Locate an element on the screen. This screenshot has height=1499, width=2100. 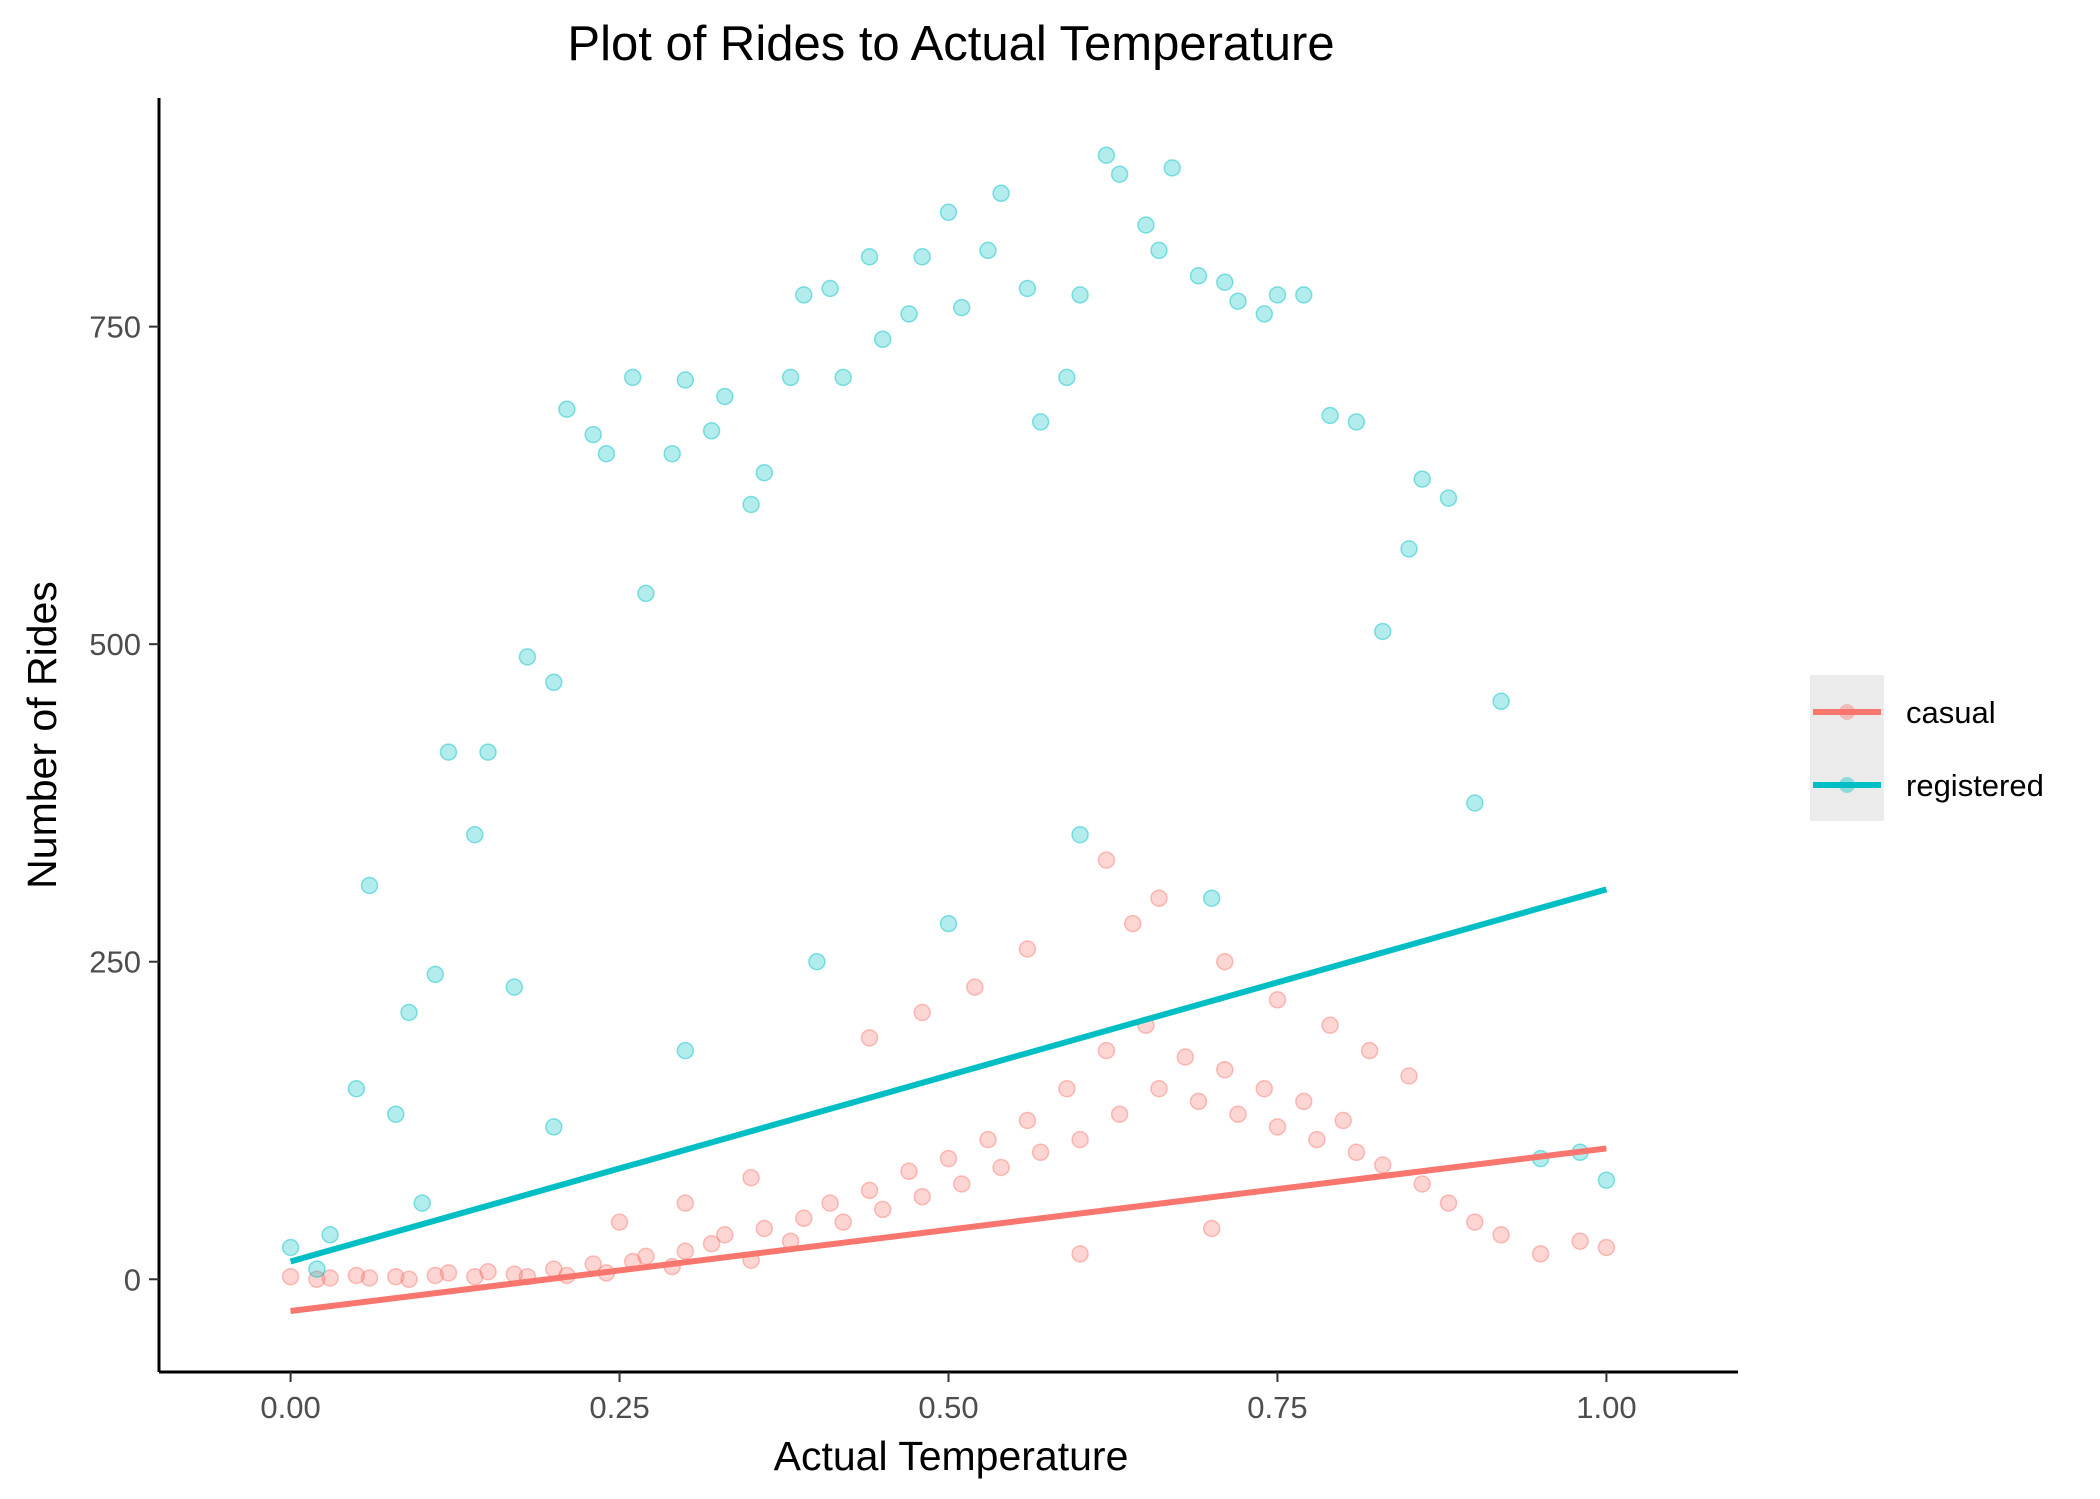
x-tick-label: 0.50 is located at coordinates (948, 1407).